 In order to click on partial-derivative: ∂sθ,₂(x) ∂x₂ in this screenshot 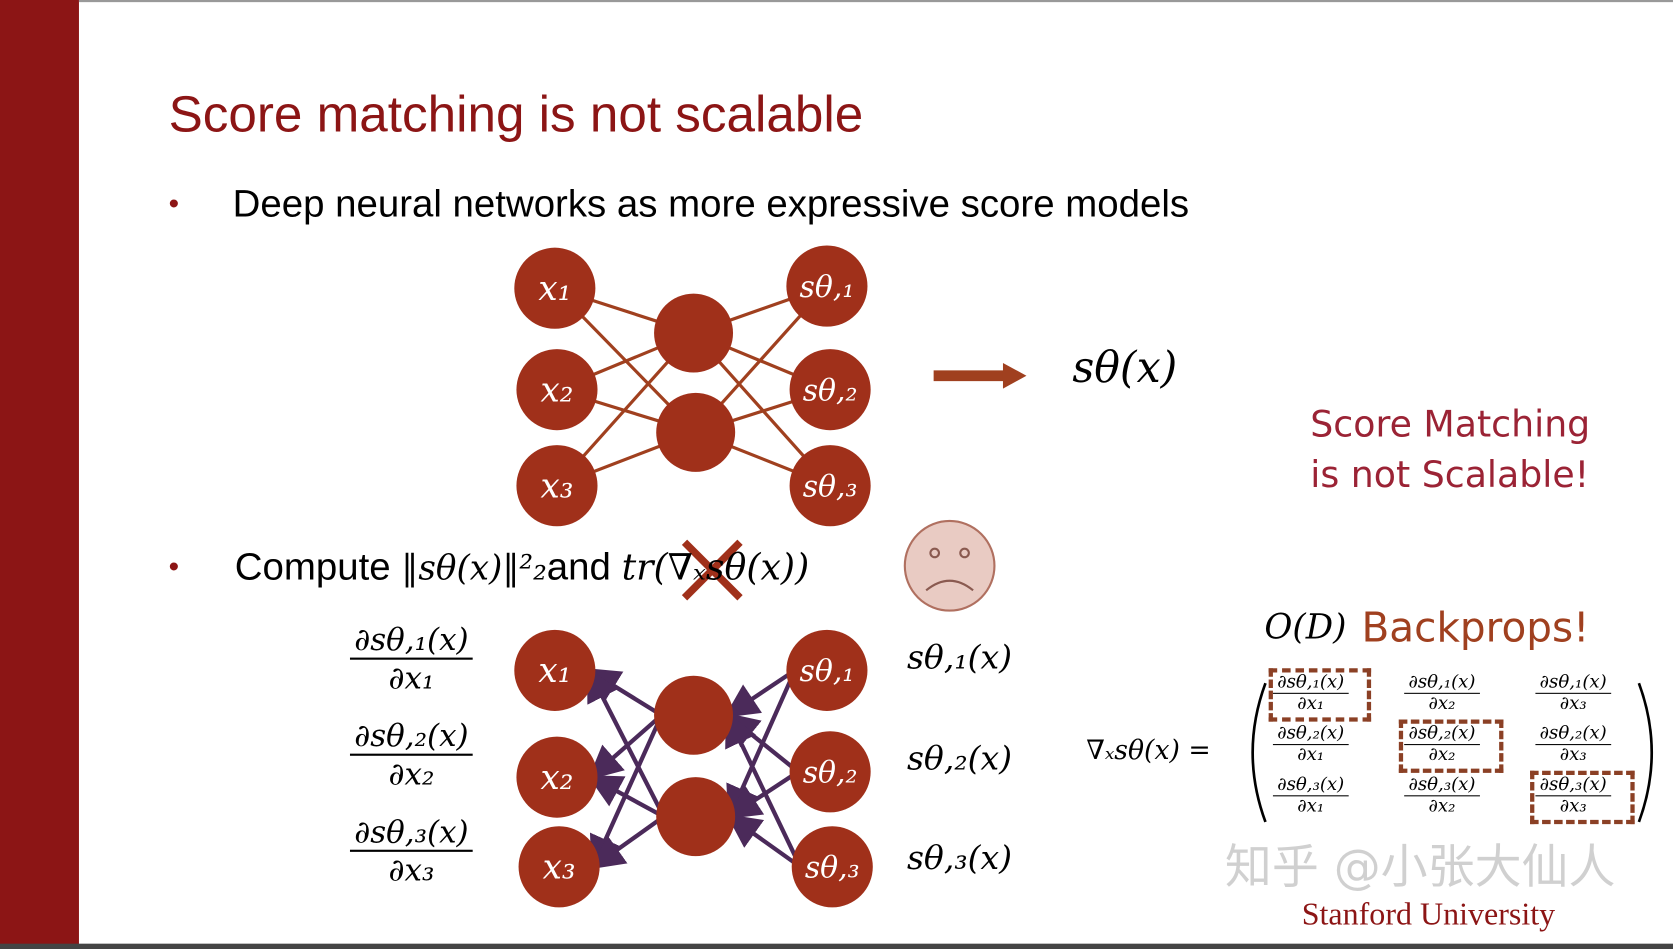, I will do `click(411, 755)`.